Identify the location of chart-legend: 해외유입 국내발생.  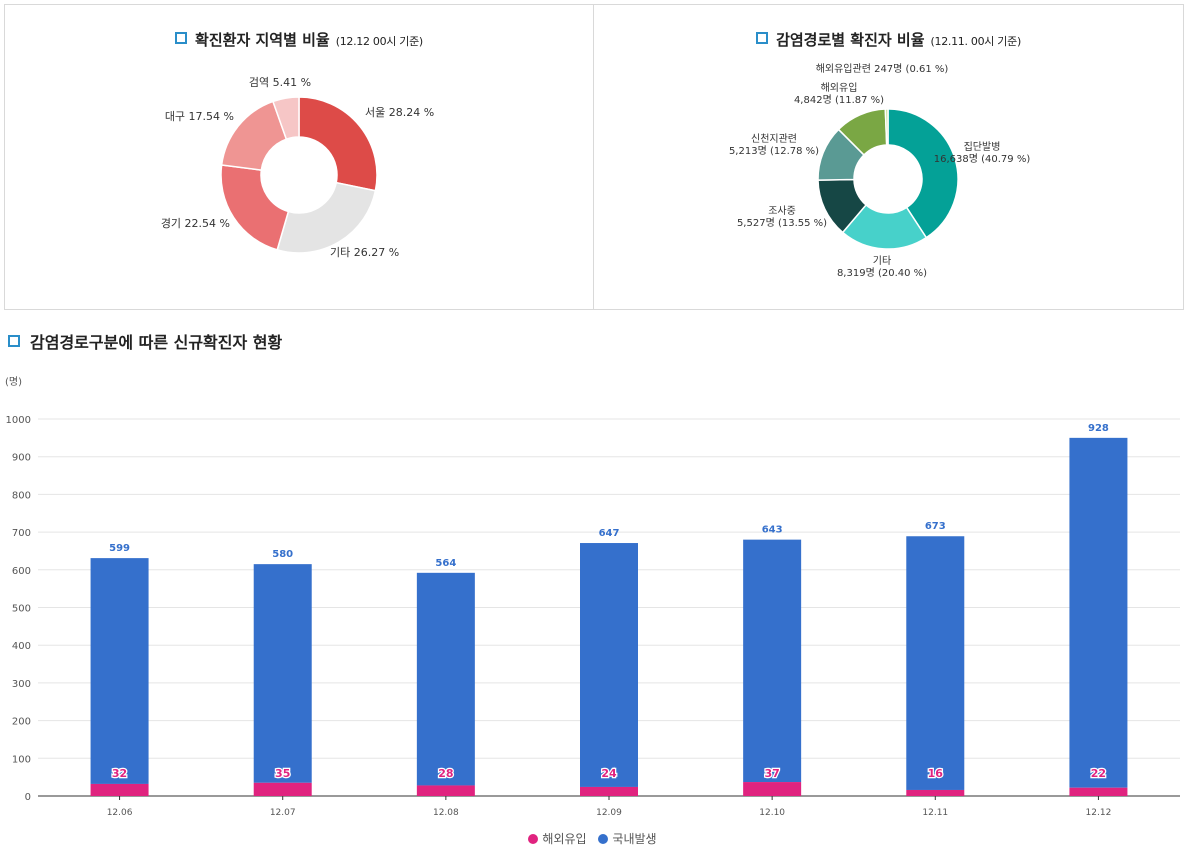
(592, 838).